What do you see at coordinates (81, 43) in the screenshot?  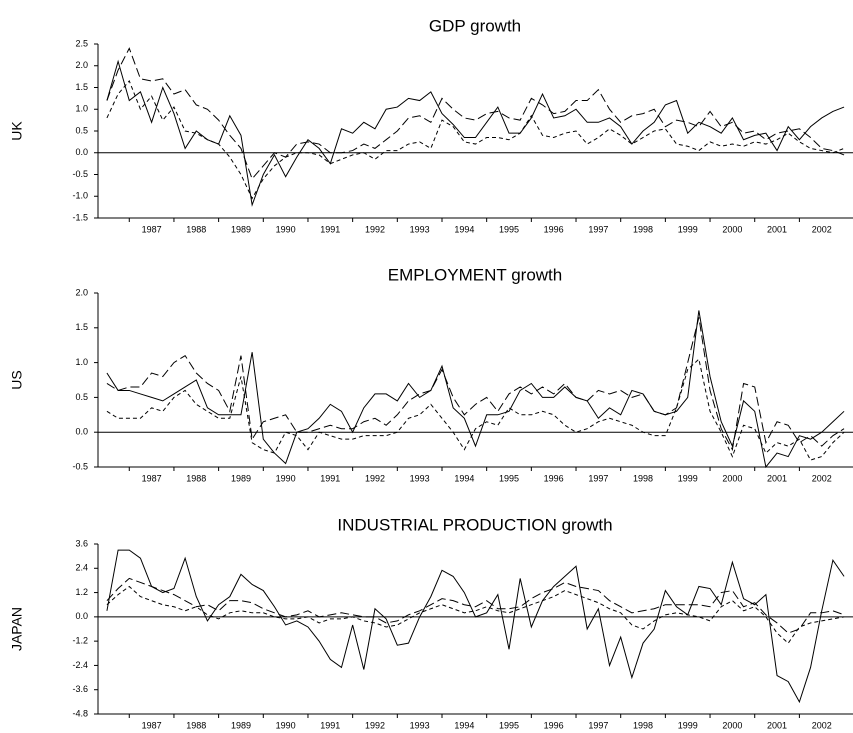 I see `y-tick-label: 2.5` at bounding box center [81, 43].